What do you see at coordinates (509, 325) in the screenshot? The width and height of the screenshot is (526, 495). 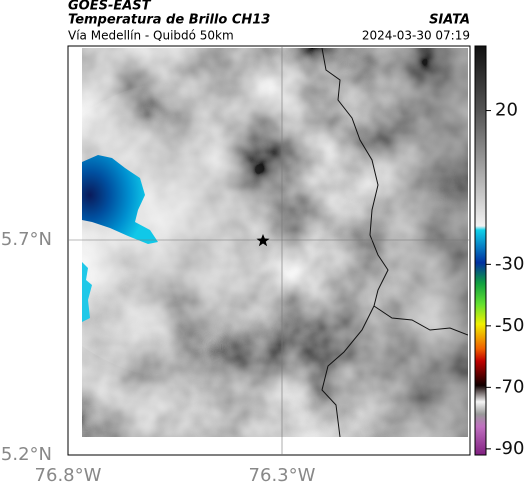 I see `colorbar-tick-label: -50` at bounding box center [509, 325].